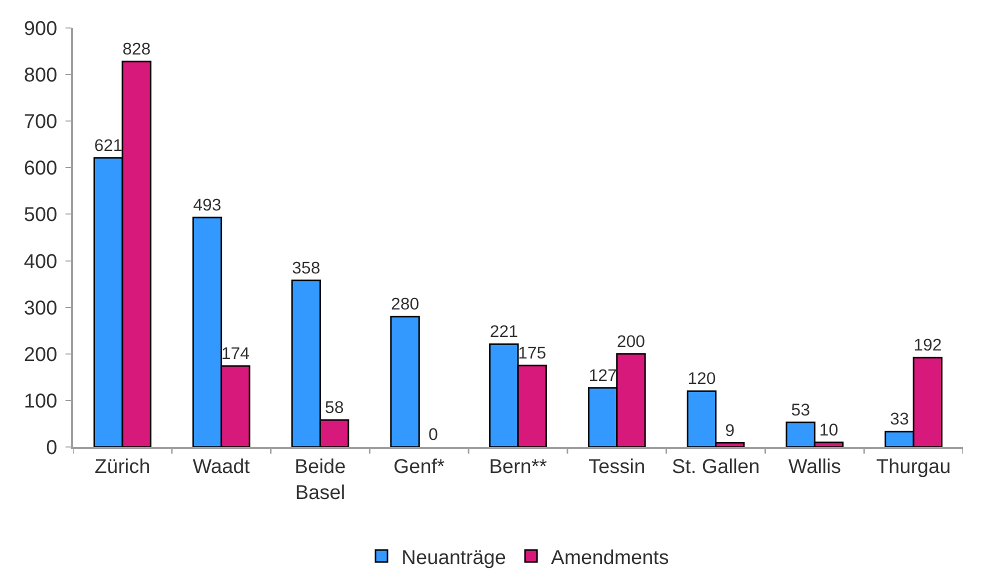 The height and width of the screenshot is (587, 985). Describe the element at coordinates (602, 375) in the screenshot. I see `data-label: 127` at that location.